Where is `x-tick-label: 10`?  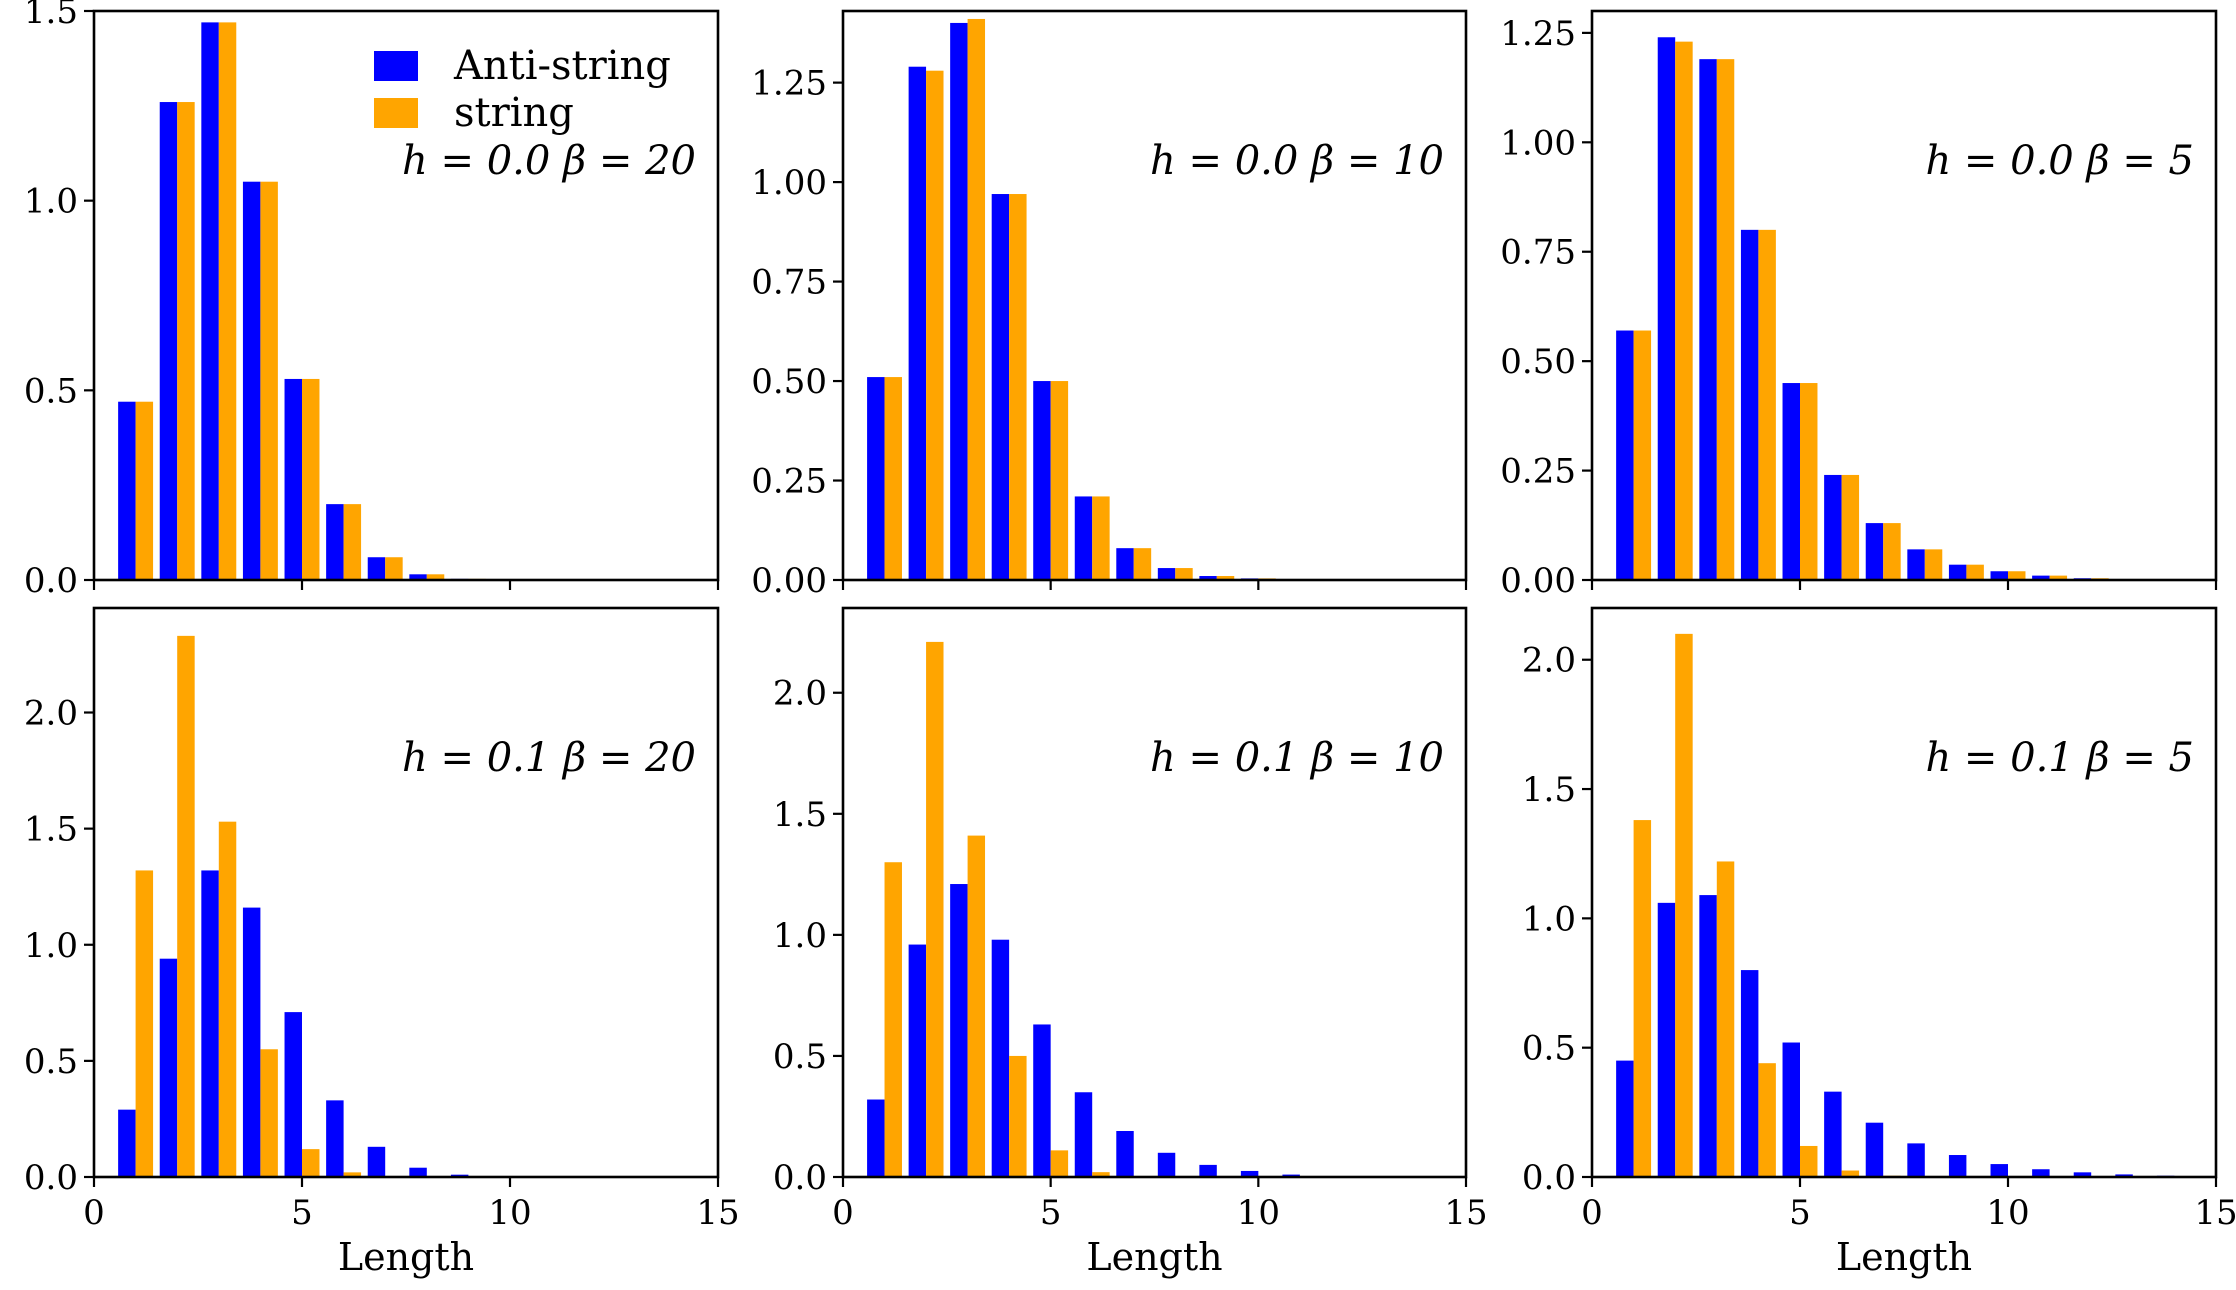 x-tick-label: 10 is located at coordinates (2007, 1213).